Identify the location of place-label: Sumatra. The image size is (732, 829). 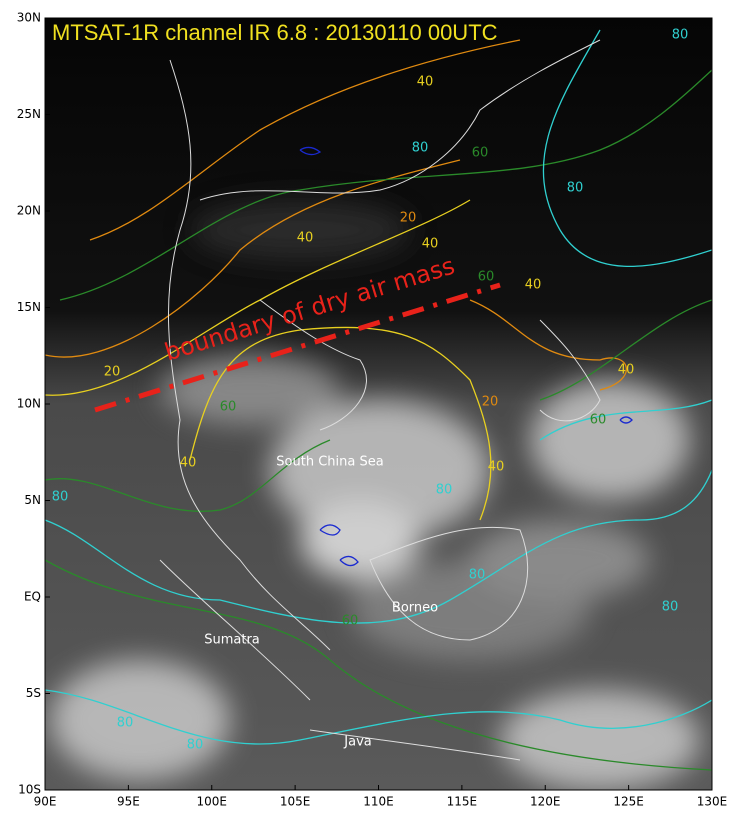
(232, 640).